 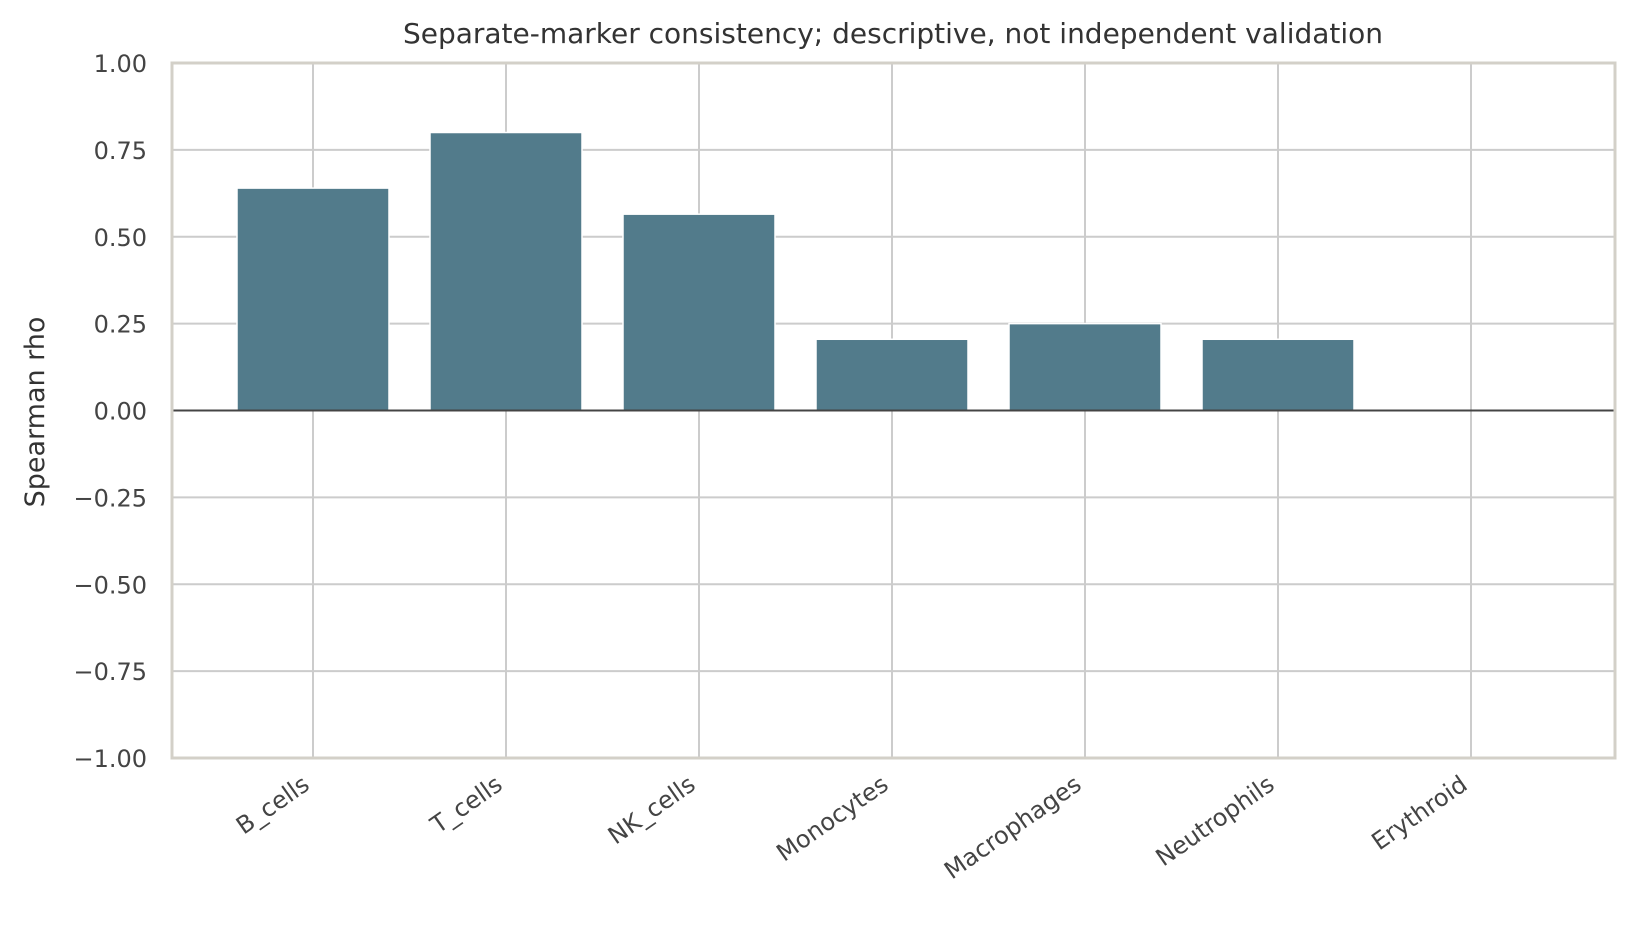 What do you see at coordinates (892, 375) in the screenshot?
I see `bar-Monocytes` at bounding box center [892, 375].